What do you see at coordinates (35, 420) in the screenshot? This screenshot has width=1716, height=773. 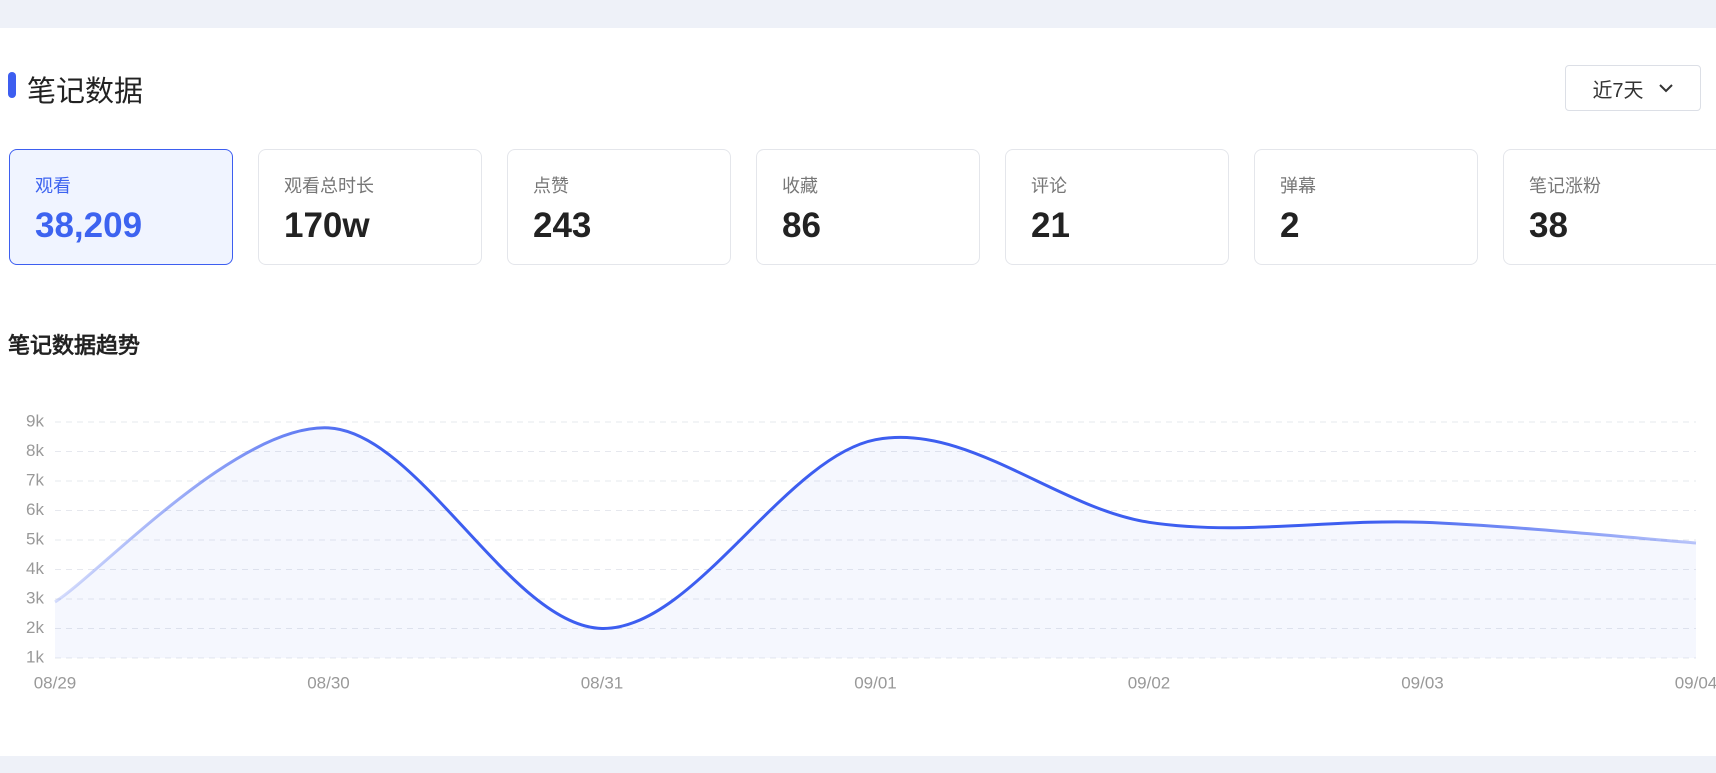 I see `y-tick-label: 9k` at bounding box center [35, 420].